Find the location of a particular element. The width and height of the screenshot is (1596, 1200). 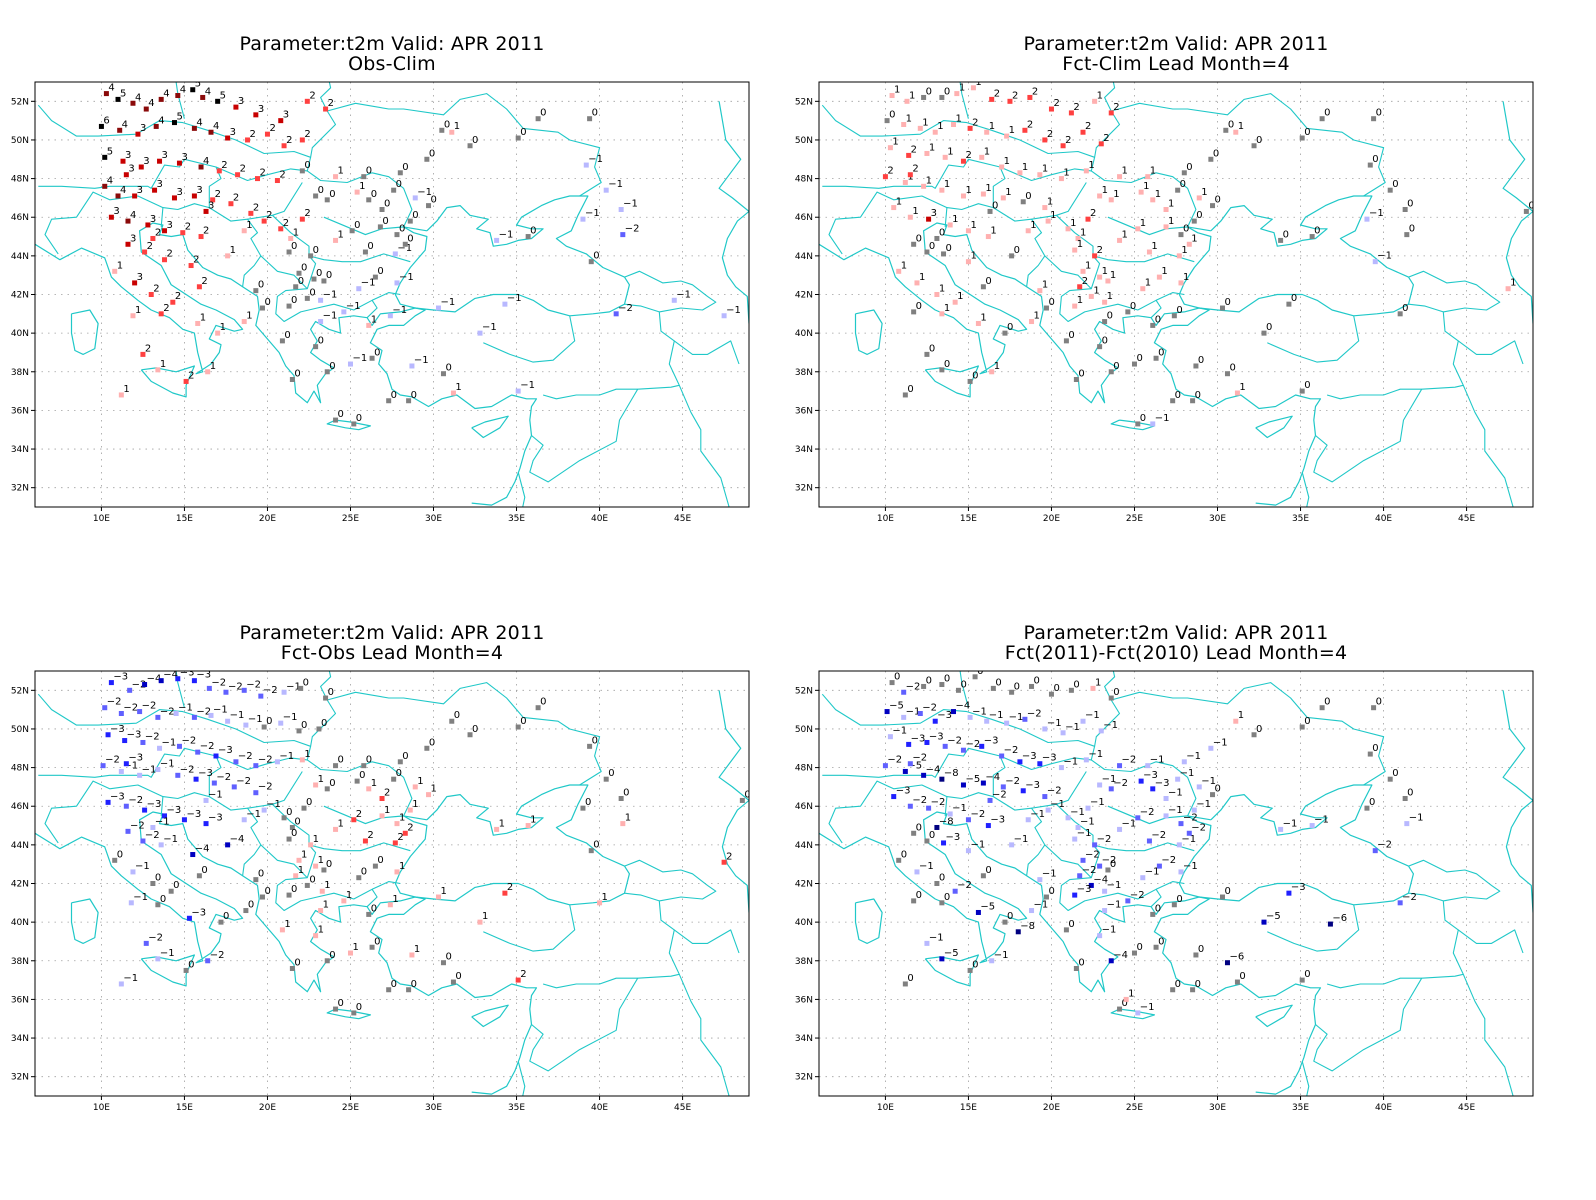

lat-tick-label: 52N is located at coordinates (20, 102).